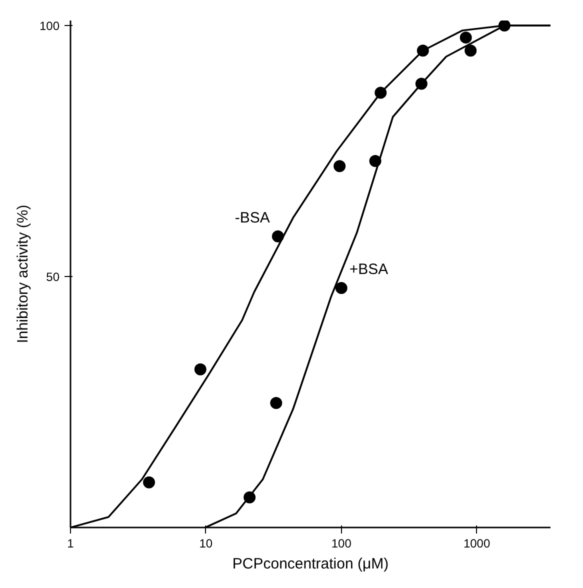  Describe the element at coordinates (368, 269) in the screenshot. I see `series-label: +BSA` at that location.